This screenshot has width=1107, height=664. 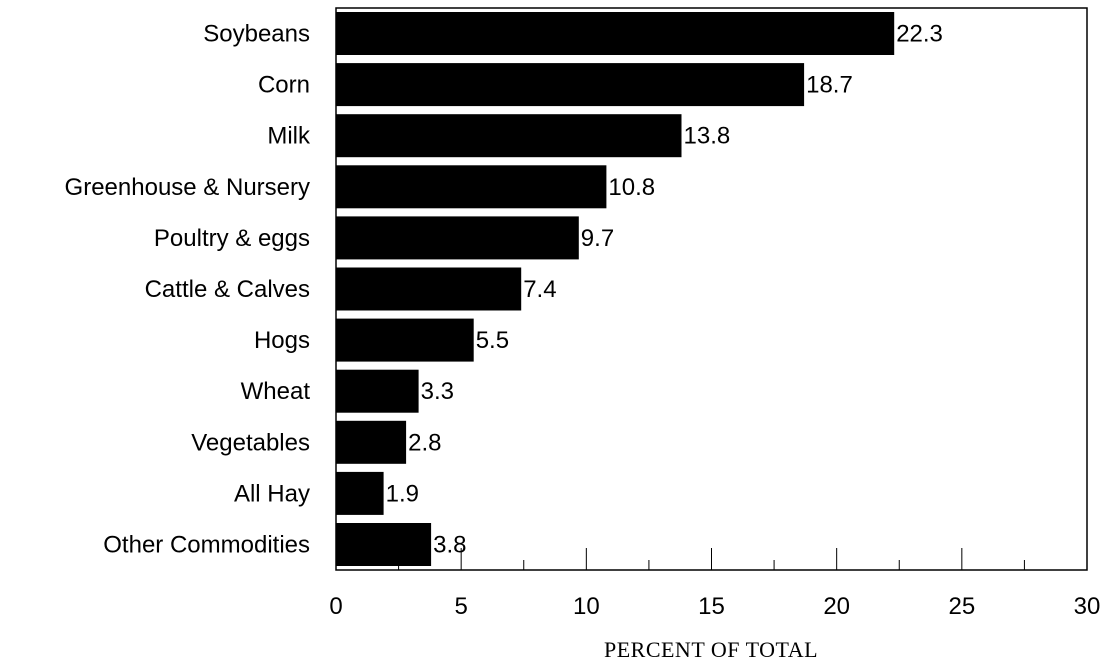 I want to click on x-tick-label: 25, so click(x=961, y=606).